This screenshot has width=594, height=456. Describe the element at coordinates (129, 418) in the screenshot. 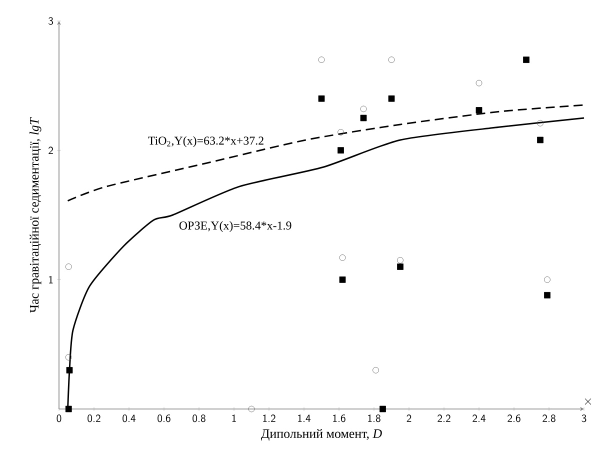

I see `x-tick-label: 0.4` at that location.